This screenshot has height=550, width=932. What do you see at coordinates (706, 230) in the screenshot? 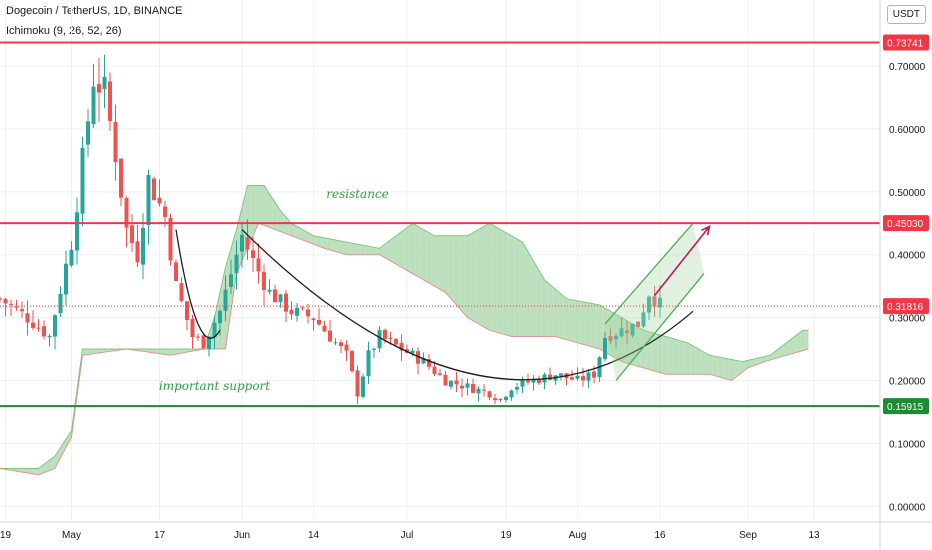
I see `projection-arrow-head` at bounding box center [706, 230].